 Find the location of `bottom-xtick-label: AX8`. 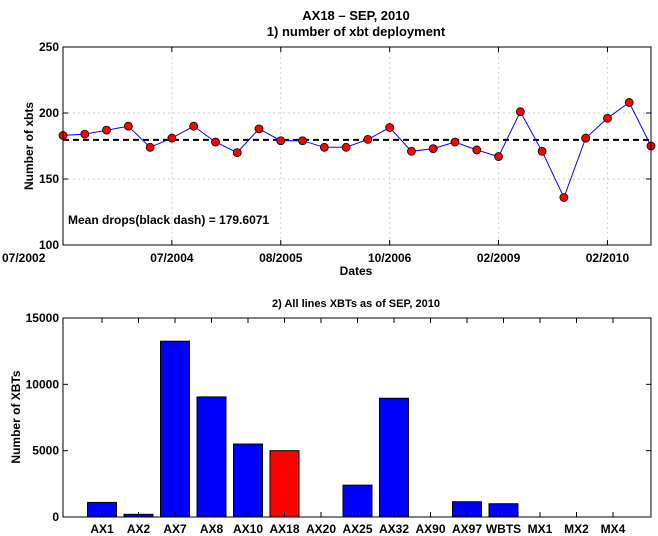

bottom-xtick-label: AX8 is located at coordinates (212, 529).